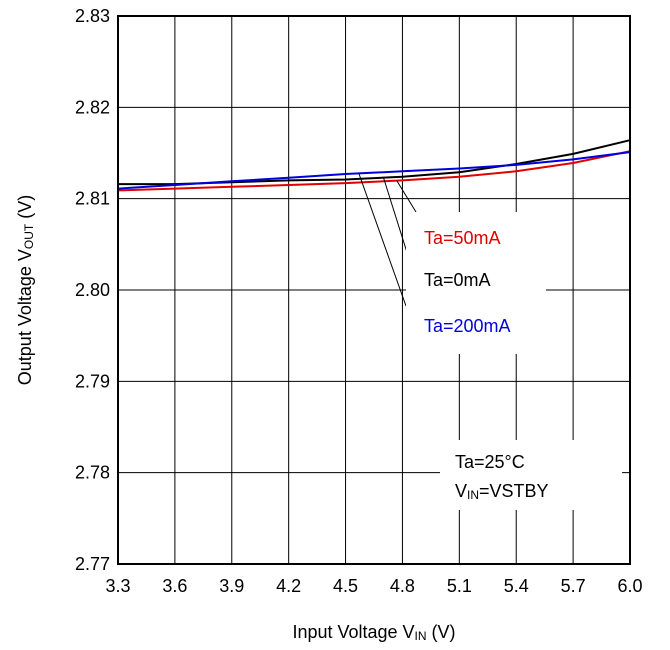 The width and height of the screenshot is (670, 650). Describe the element at coordinates (345, 586) in the screenshot. I see `x-tick-label: 4.5` at that location.